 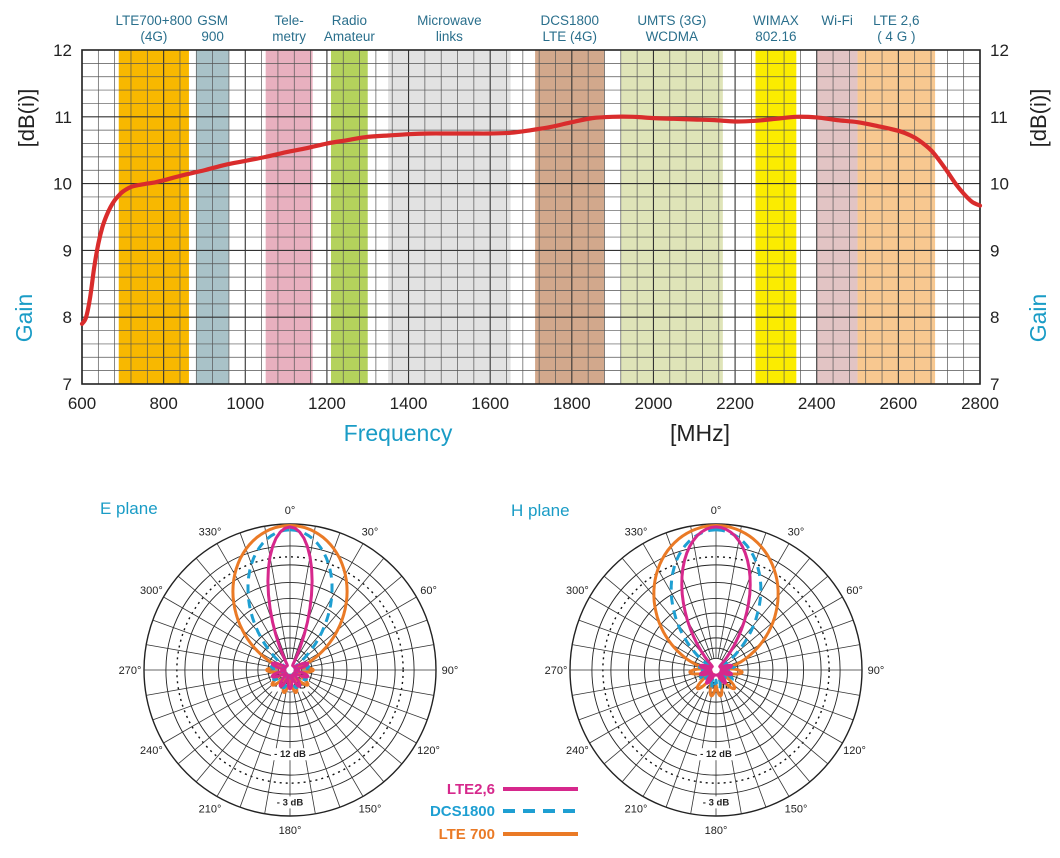 What do you see at coordinates (24, 318) in the screenshot?
I see `gain-label-left: Gain` at bounding box center [24, 318].